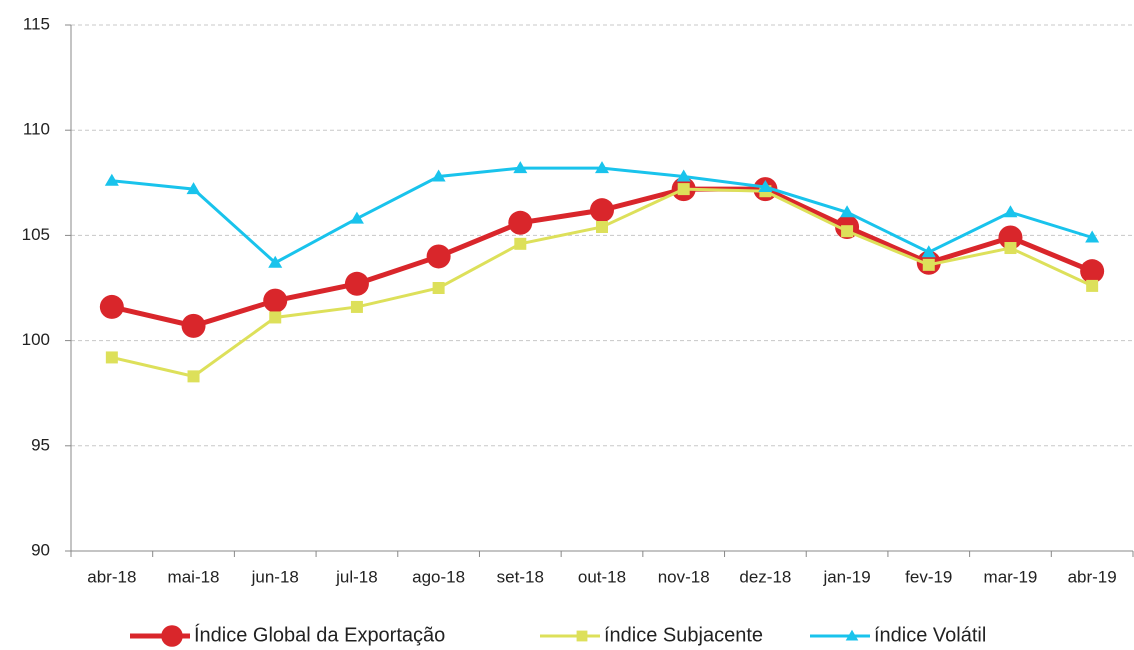  I want to click on legend-label: Índice Global da Exportação, so click(319, 634).